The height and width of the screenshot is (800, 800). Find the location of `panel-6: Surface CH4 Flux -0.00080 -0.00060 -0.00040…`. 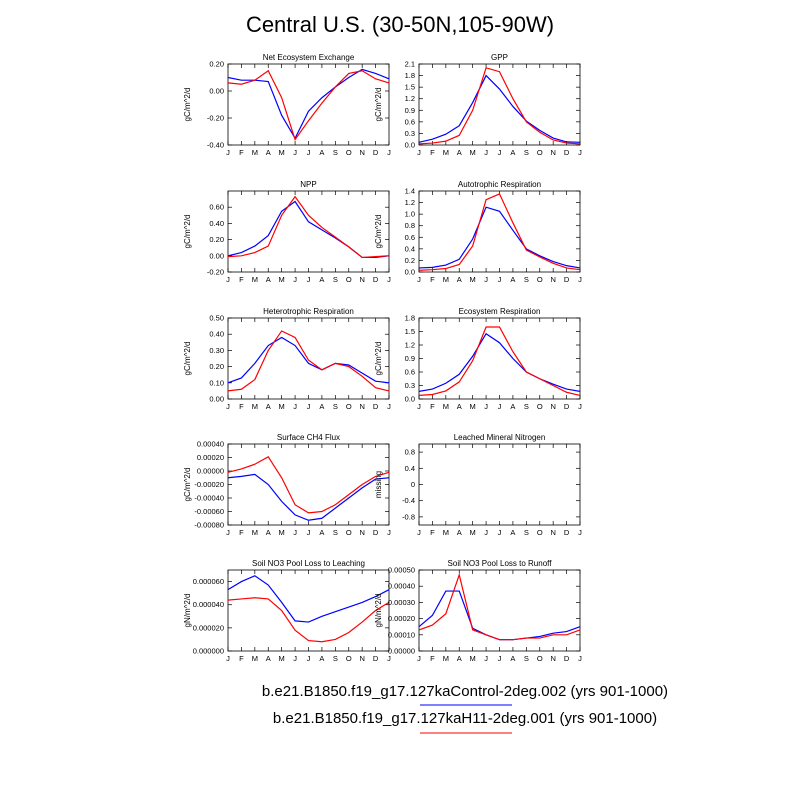

panel-6: Surface CH4 Flux -0.00080 -0.00060 -0.00040… is located at coordinates (287, 485).